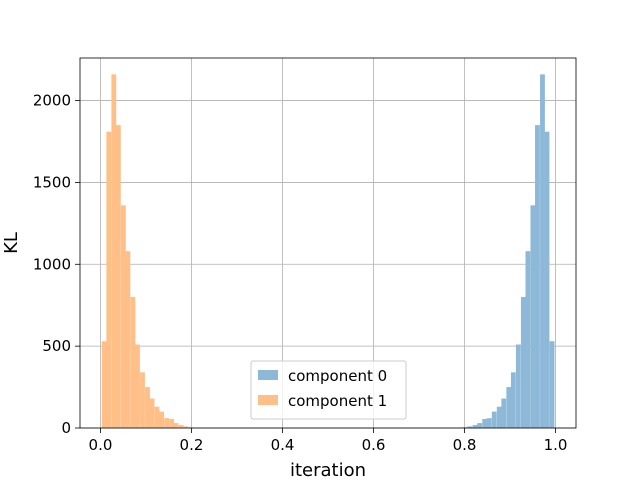  What do you see at coordinates (52, 264) in the screenshot?
I see `y-tick-label: 1000` at bounding box center [52, 264].